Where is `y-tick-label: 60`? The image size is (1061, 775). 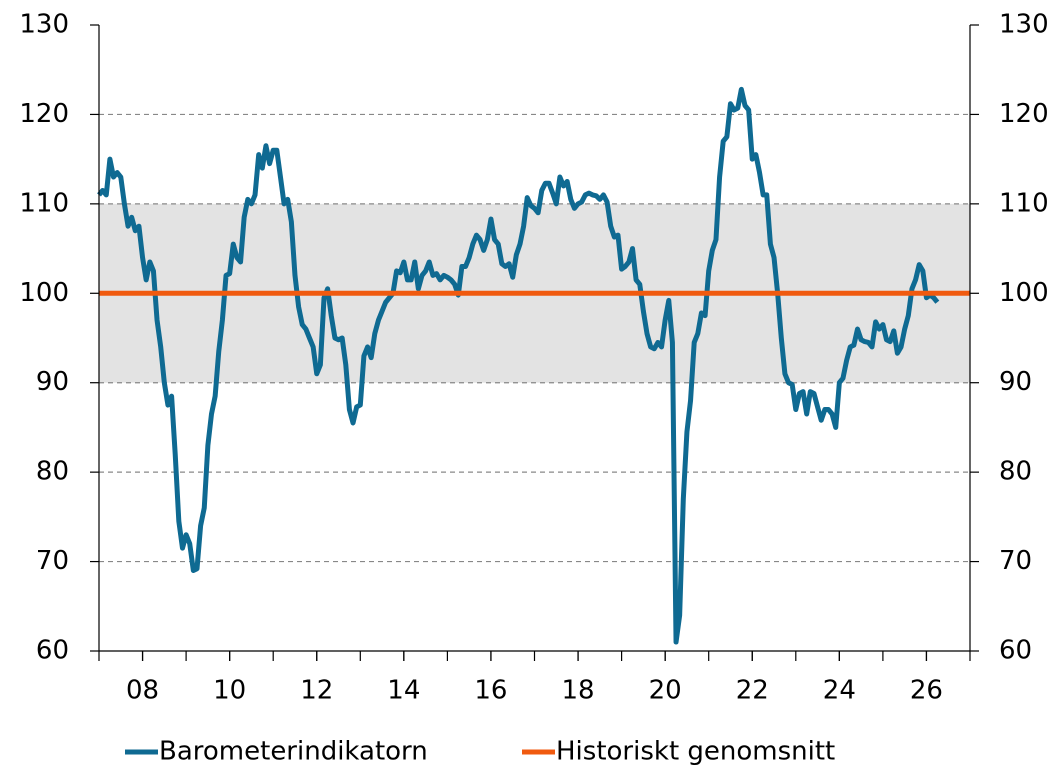 y-tick-label: 60 is located at coordinates (52, 651).